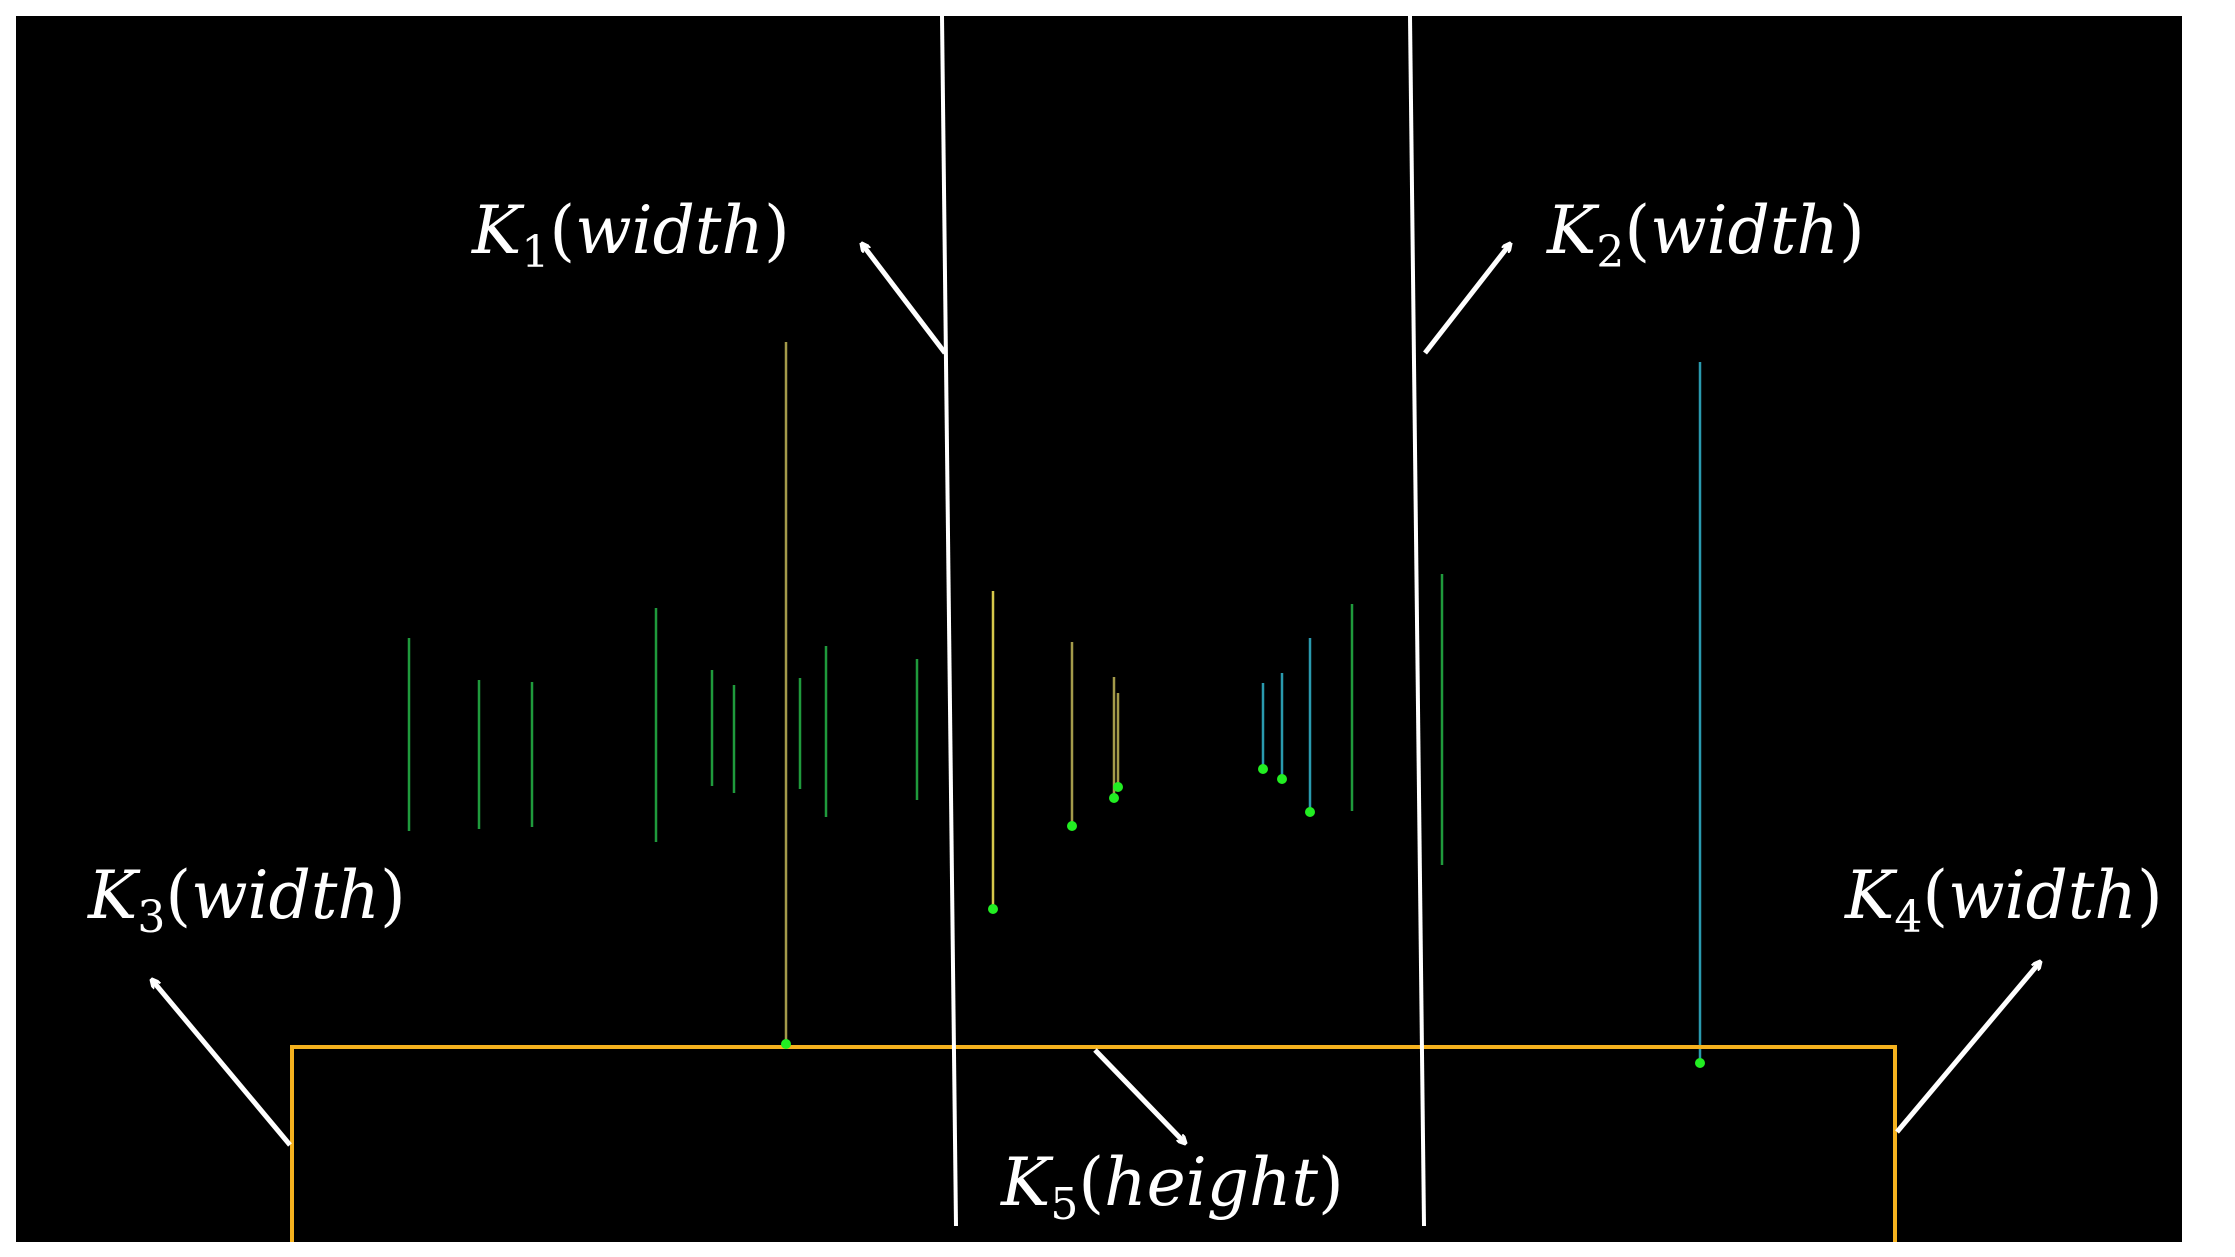 The image size is (2235, 1257). What do you see at coordinates (246, 900) in the screenshot?
I see `label-k3: K3(width)` at bounding box center [246, 900].